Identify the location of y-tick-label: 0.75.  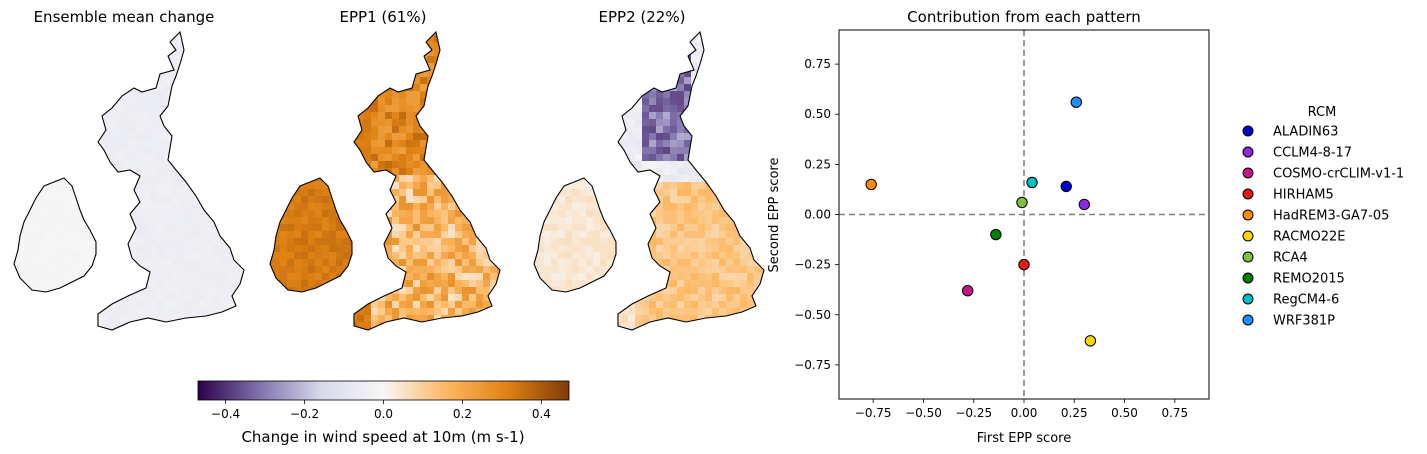
(817, 64).